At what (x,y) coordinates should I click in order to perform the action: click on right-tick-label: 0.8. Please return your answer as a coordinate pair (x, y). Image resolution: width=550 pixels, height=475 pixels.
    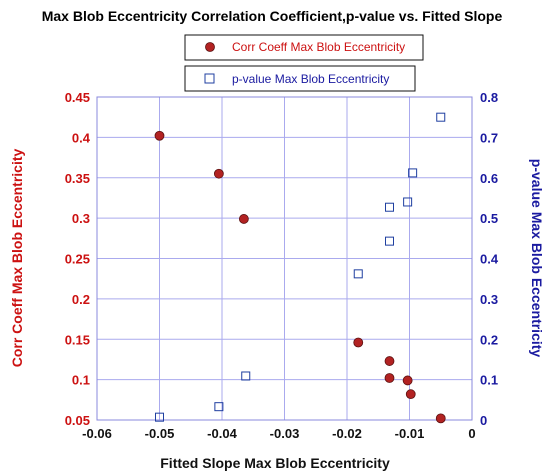
    Looking at the image, I should click on (489, 97).